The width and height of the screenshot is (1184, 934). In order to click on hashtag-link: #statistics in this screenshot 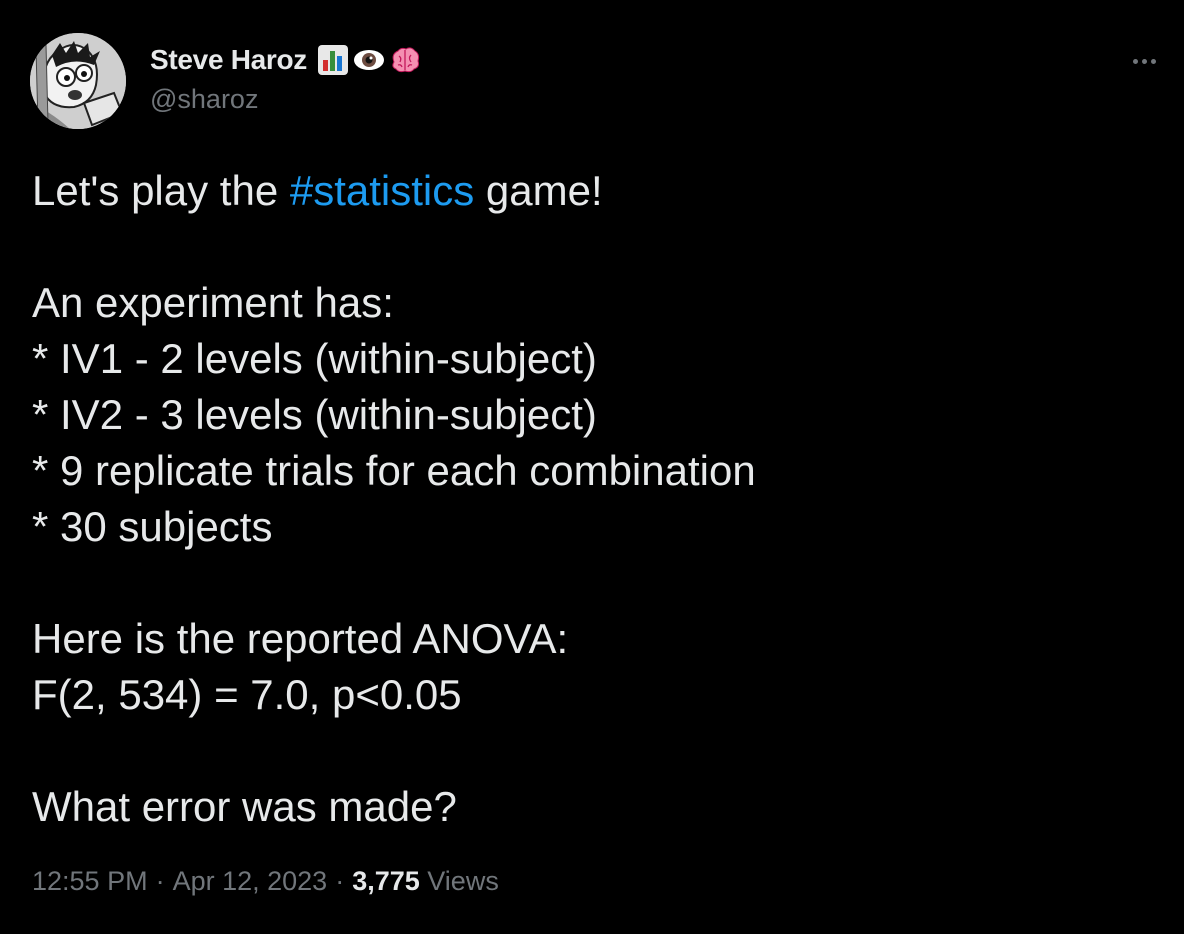, I will do `click(382, 190)`.